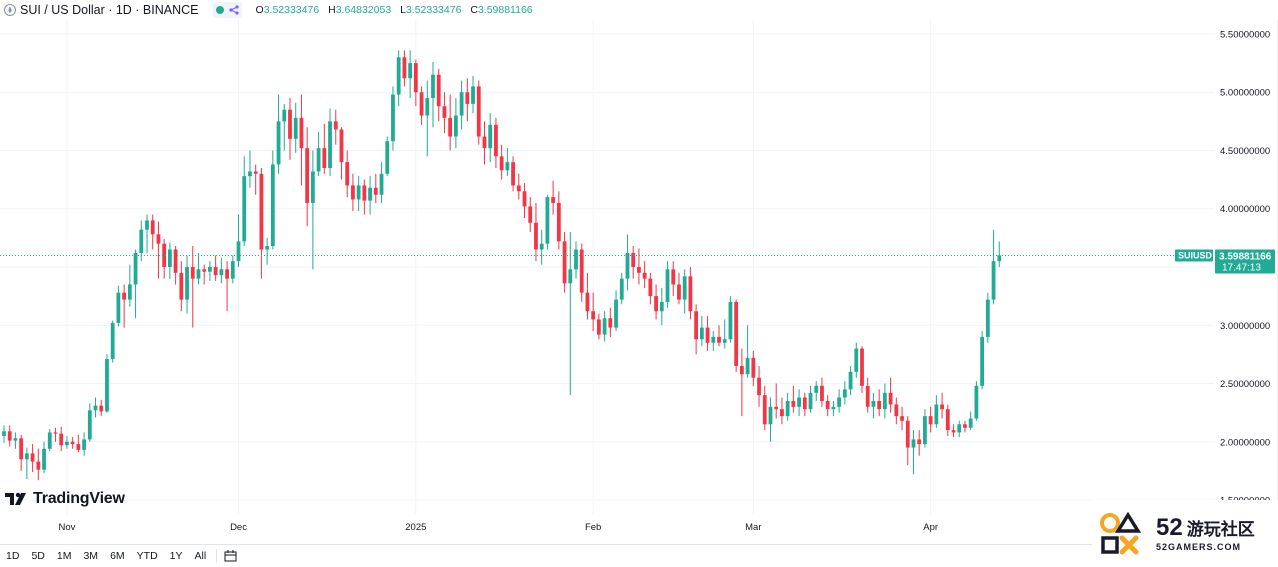 This screenshot has width=1278, height=567. Describe the element at coordinates (231, 556) in the screenshot. I see `date-range-icon` at that location.